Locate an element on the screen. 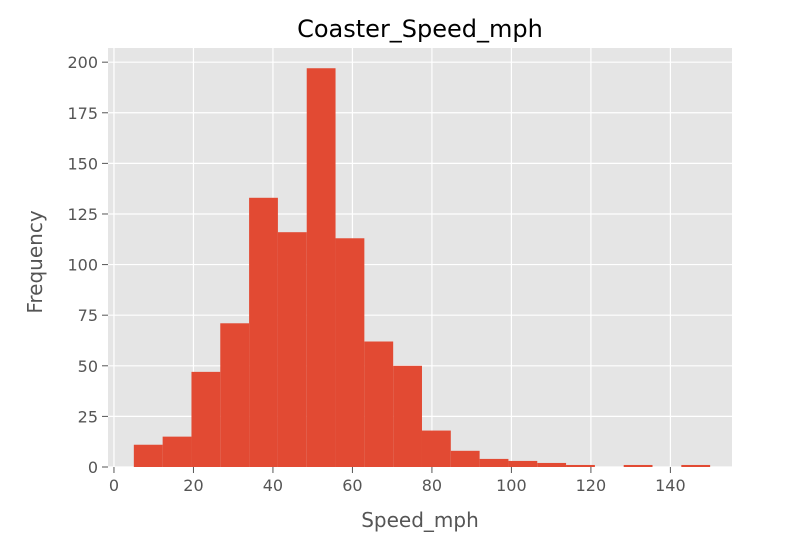  y-tick-label: 150 is located at coordinates (82, 163).